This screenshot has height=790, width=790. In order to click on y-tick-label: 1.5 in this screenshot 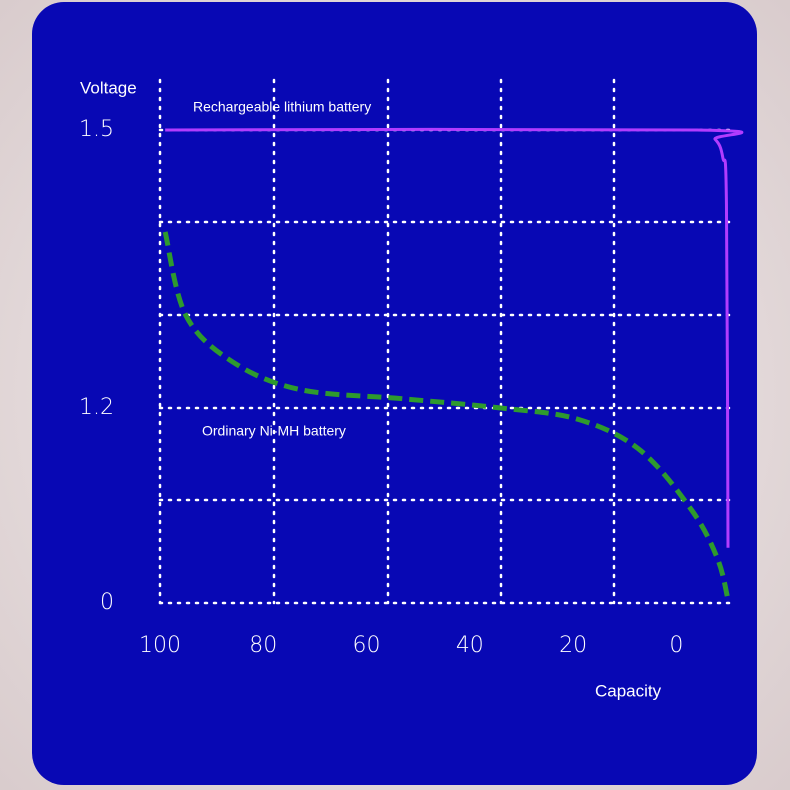, I will do `click(96, 129)`.